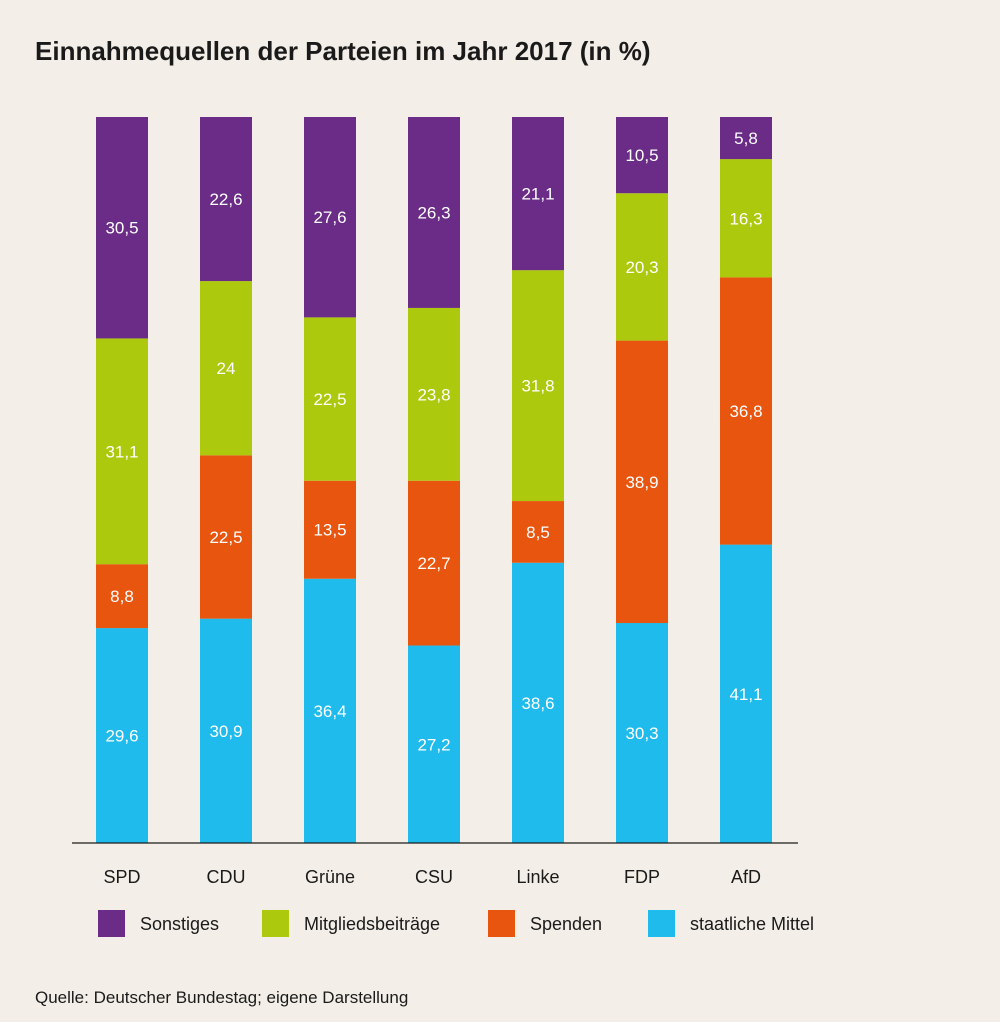 This screenshot has height=1022, width=1000. I want to click on data-label: 20,3, so click(641, 267).